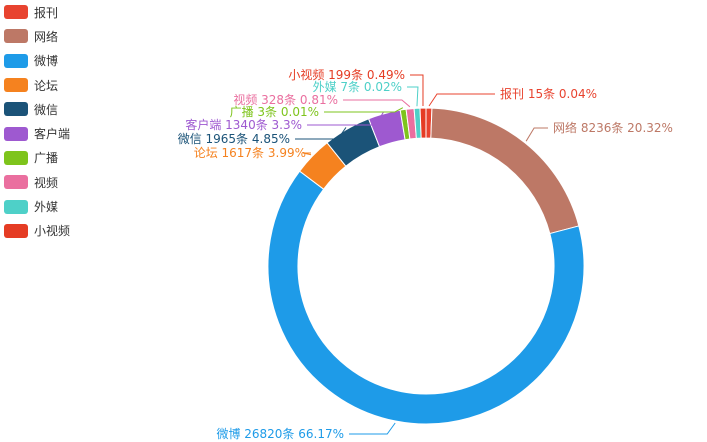  I want to click on legend-item: 网络, so click(37, 36).